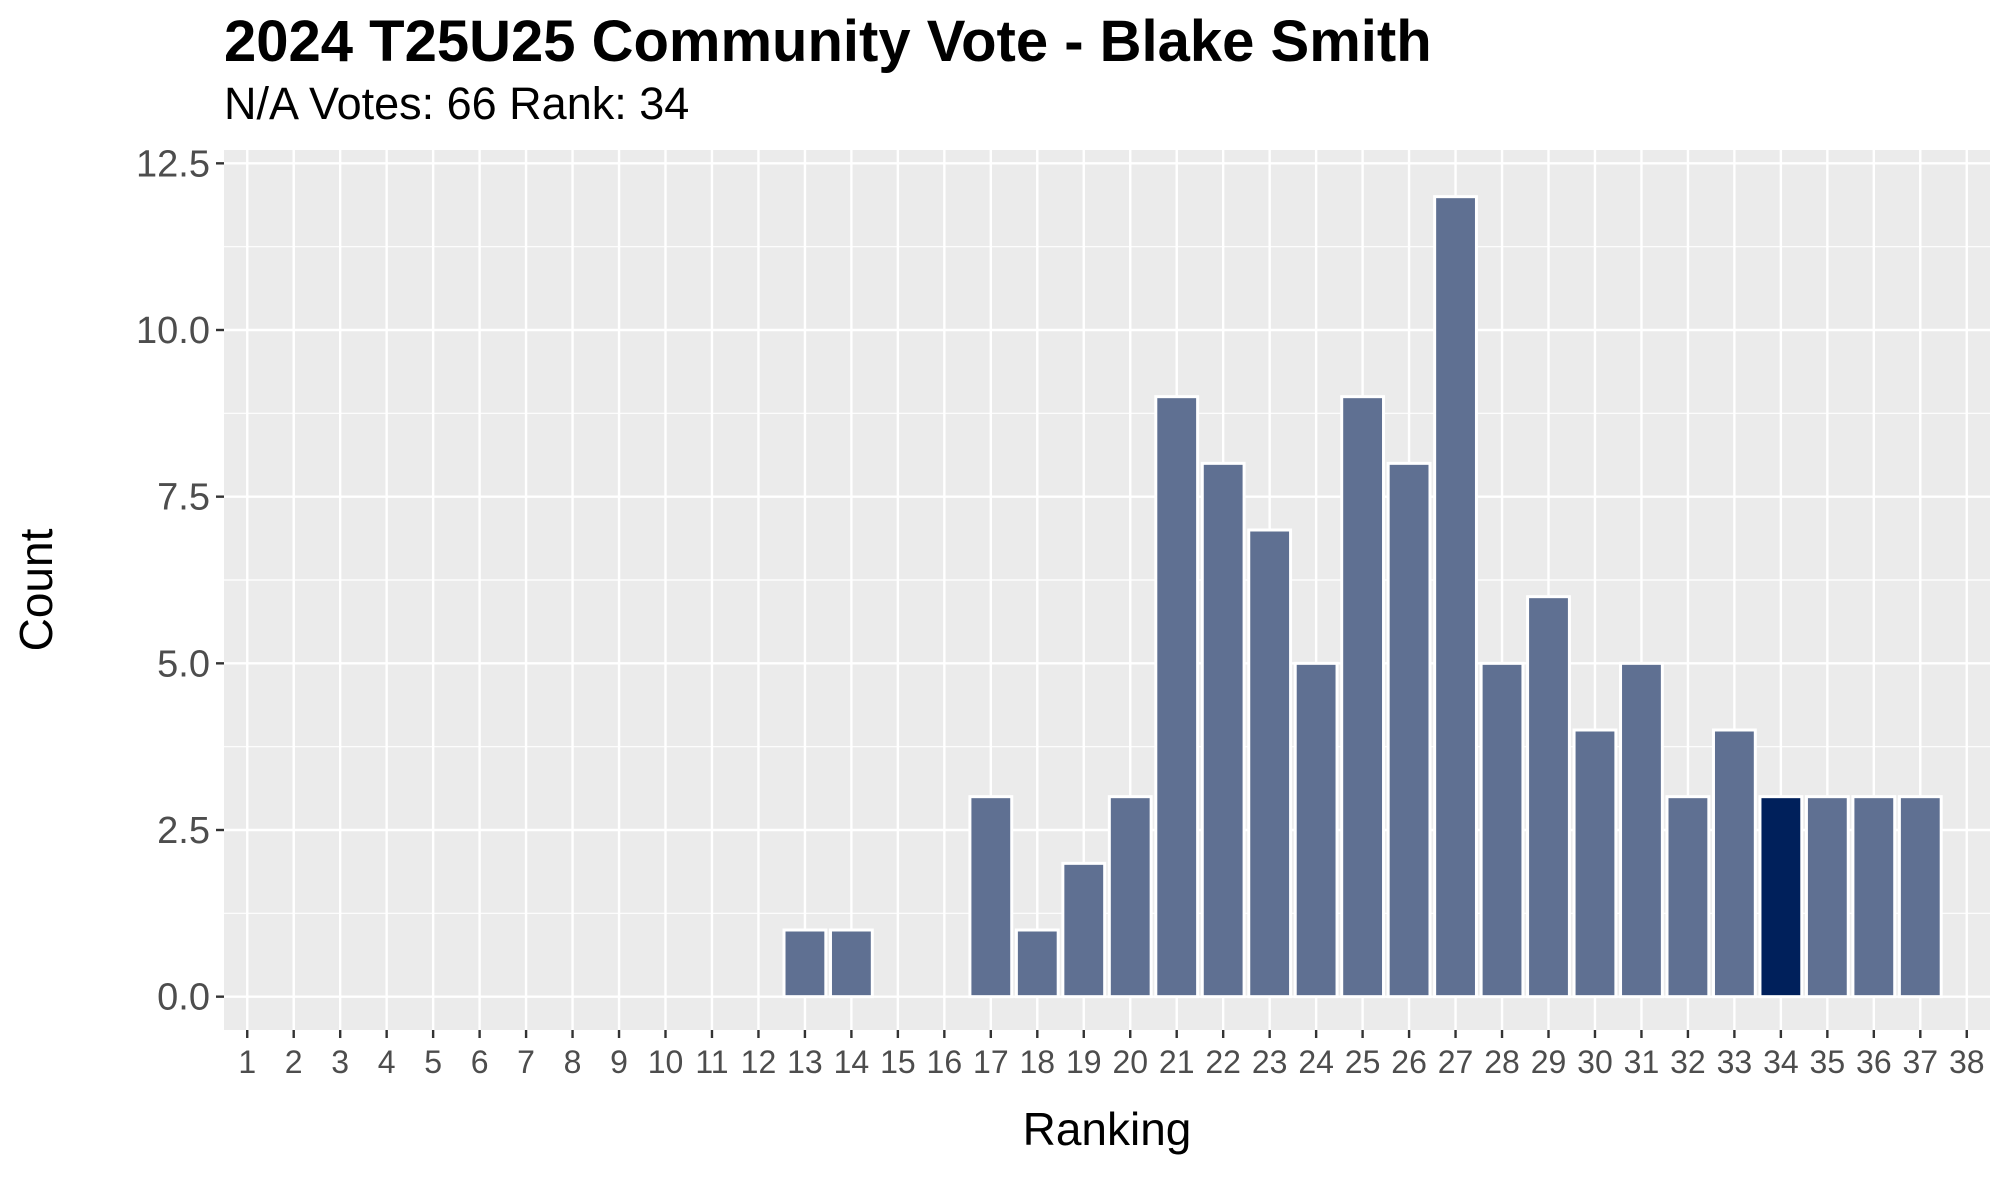 The image size is (2000, 1200). I want to click on x-tick-label: 23, so click(1270, 1062).